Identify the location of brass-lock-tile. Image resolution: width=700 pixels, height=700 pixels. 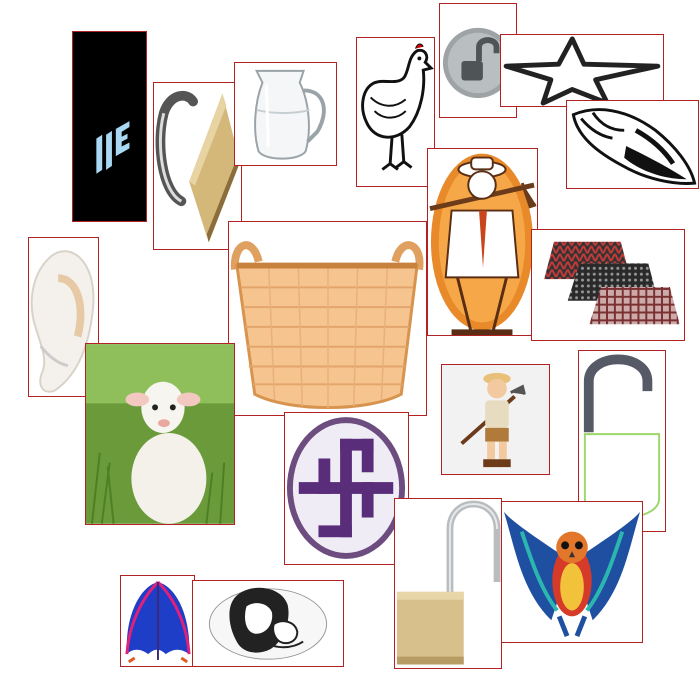
(448, 583).